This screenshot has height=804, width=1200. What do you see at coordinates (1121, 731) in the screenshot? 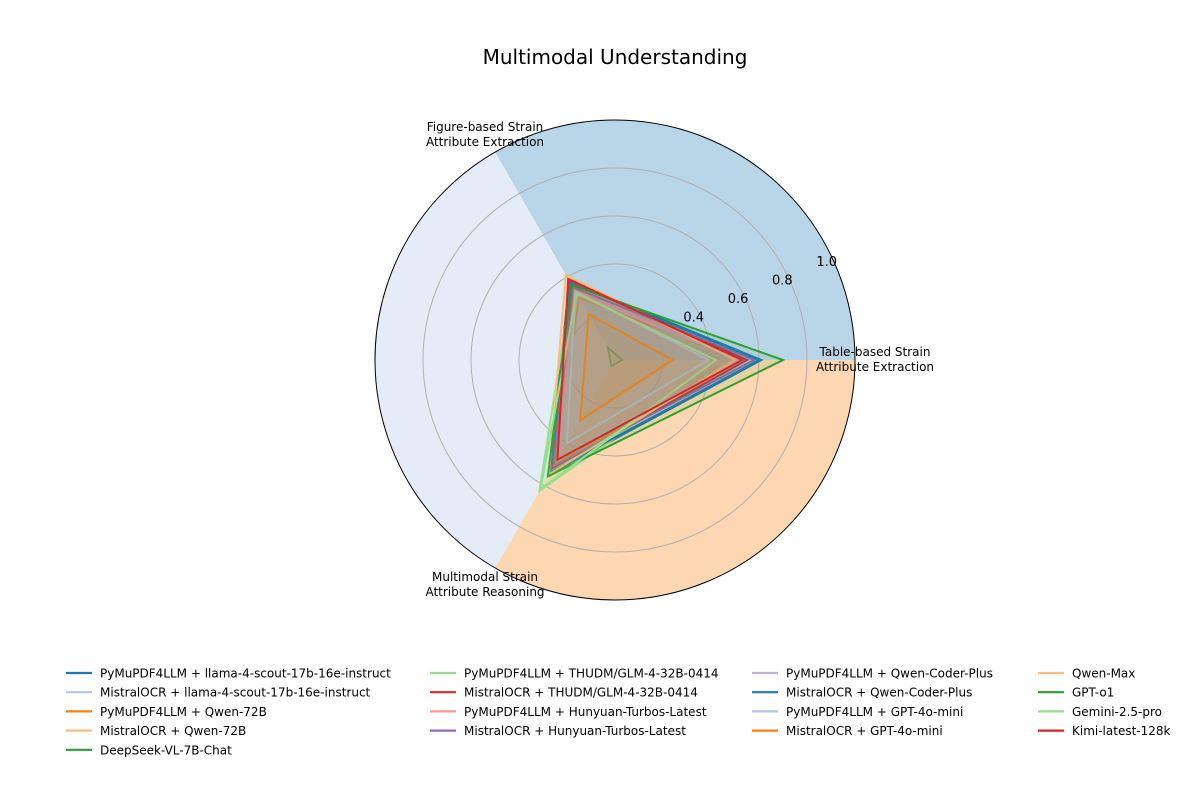
I see `legend-label: Kimi-latest-128k` at bounding box center [1121, 731].